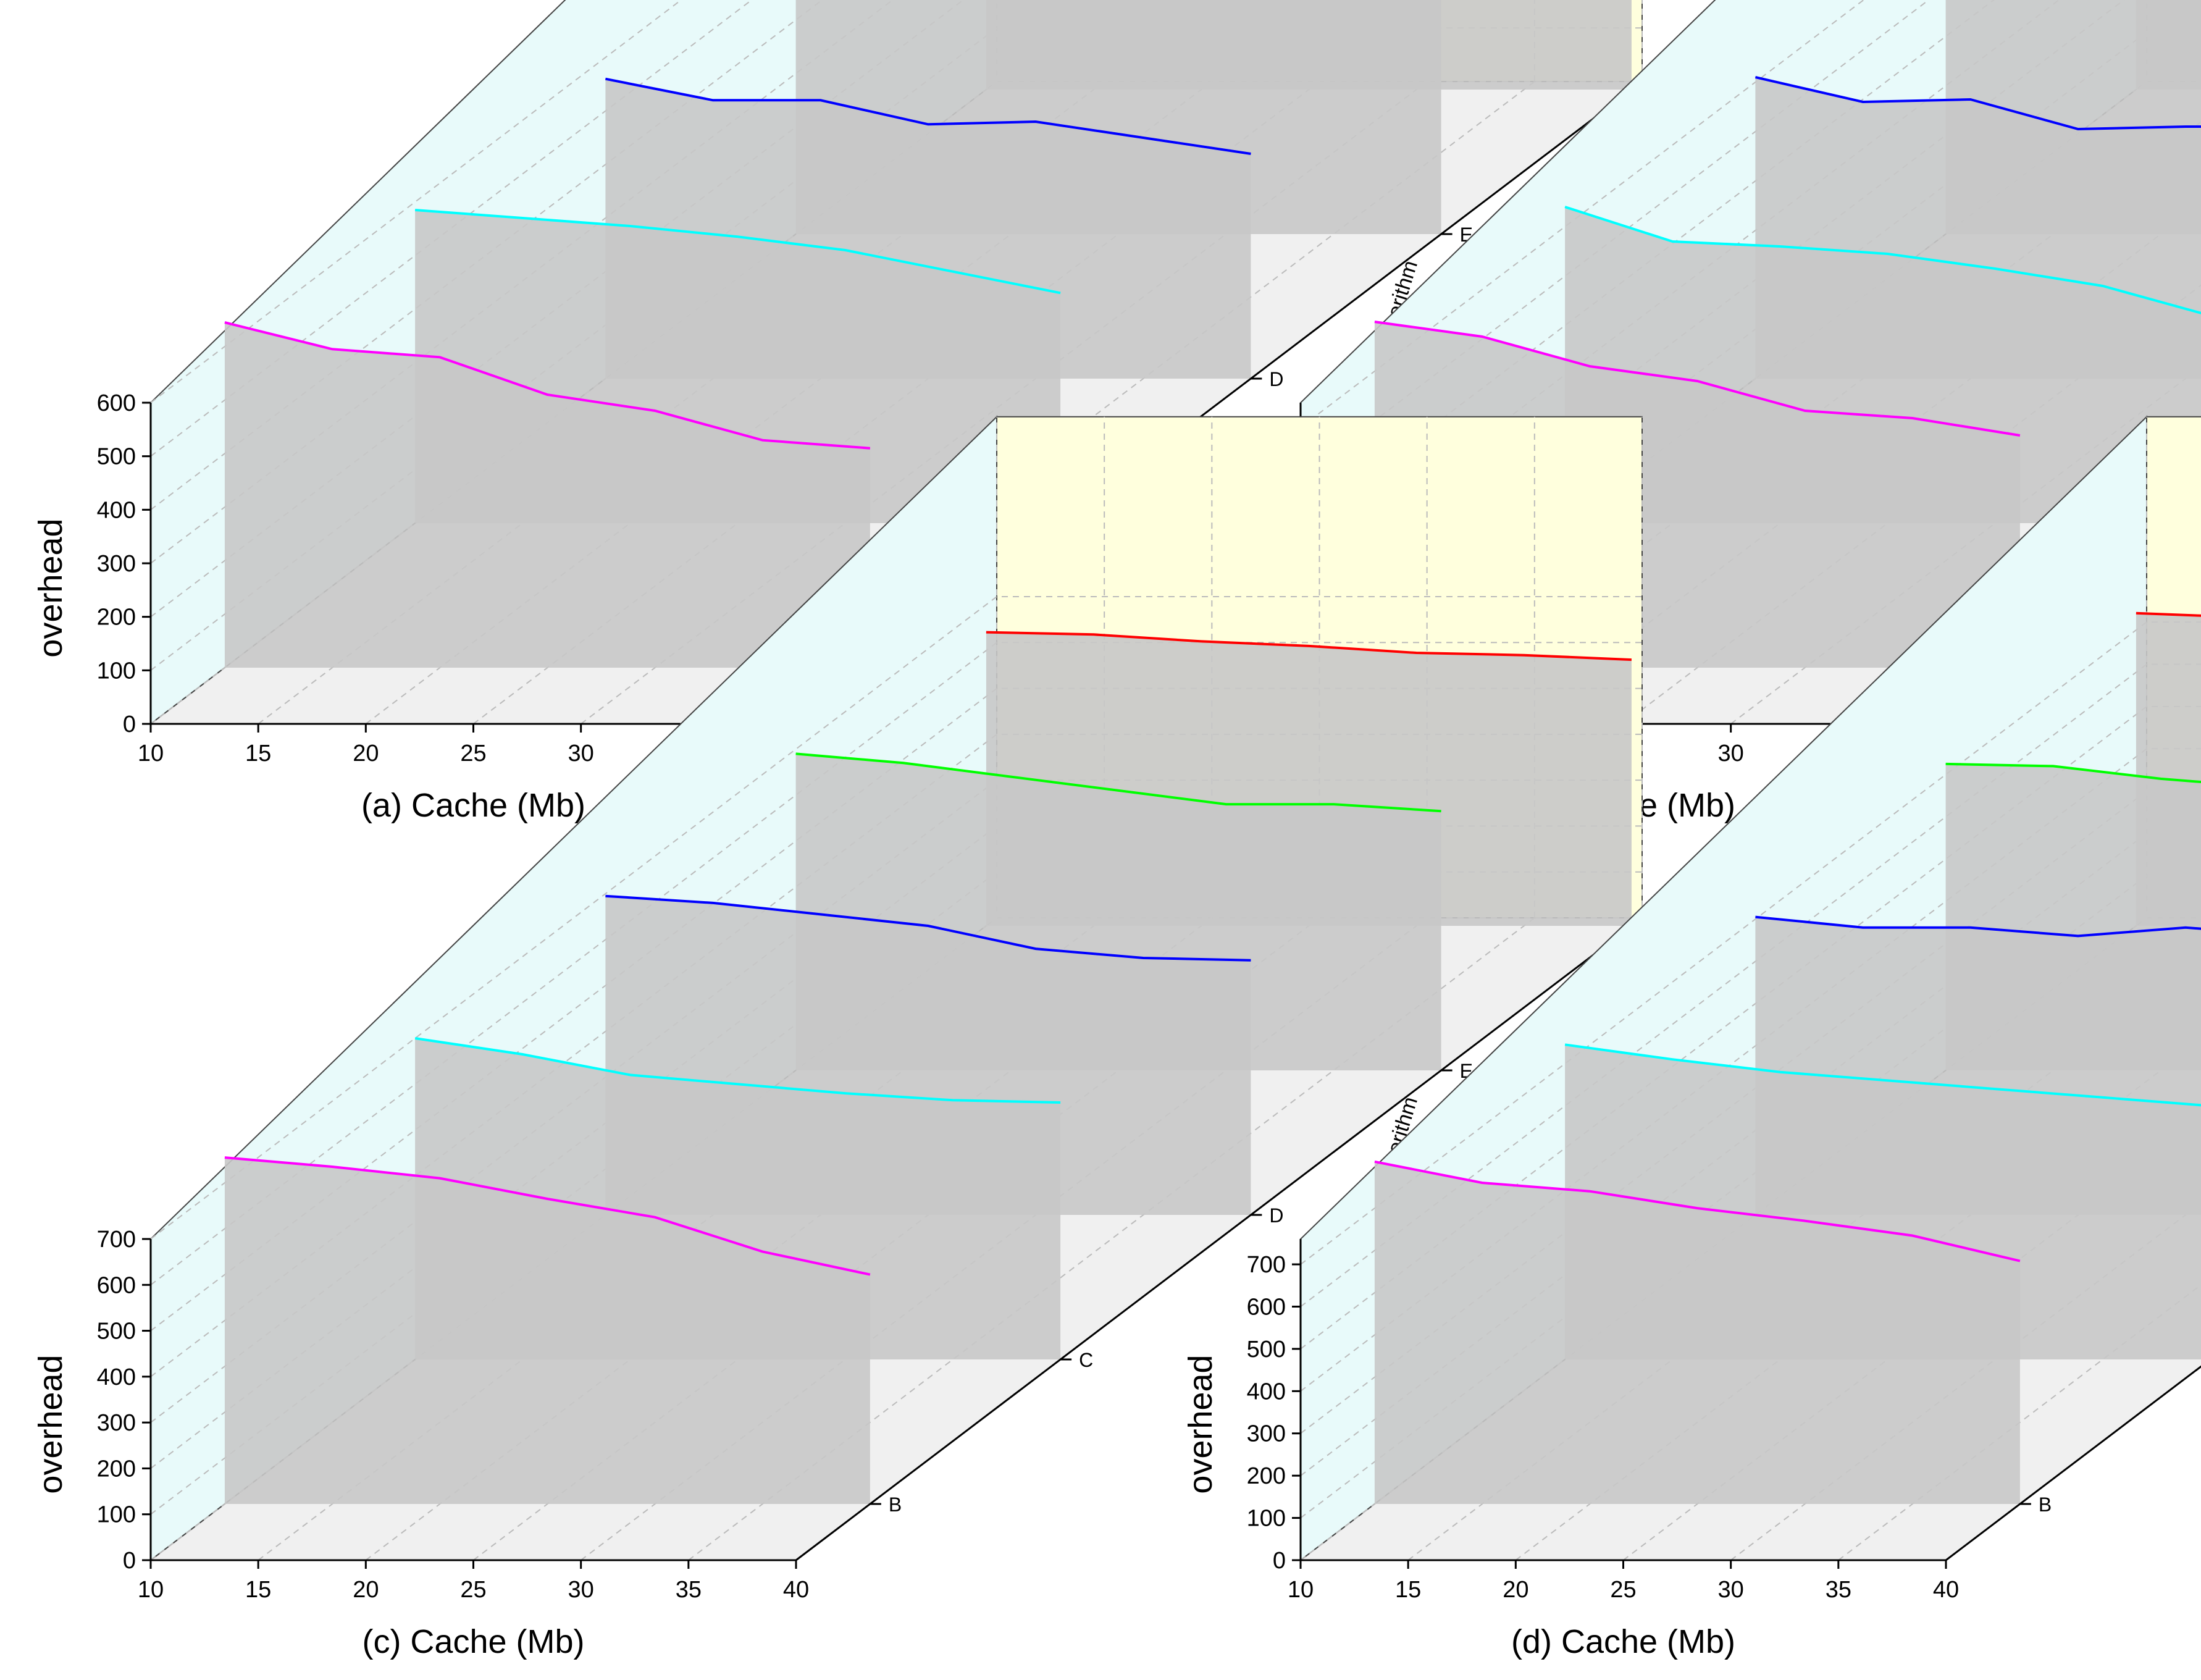 The width and height of the screenshot is (2201, 1680). What do you see at coordinates (473, 805) in the screenshot?
I see `x-axis-title: (a) Cache (Mb)` at bounding box center [473, 805].